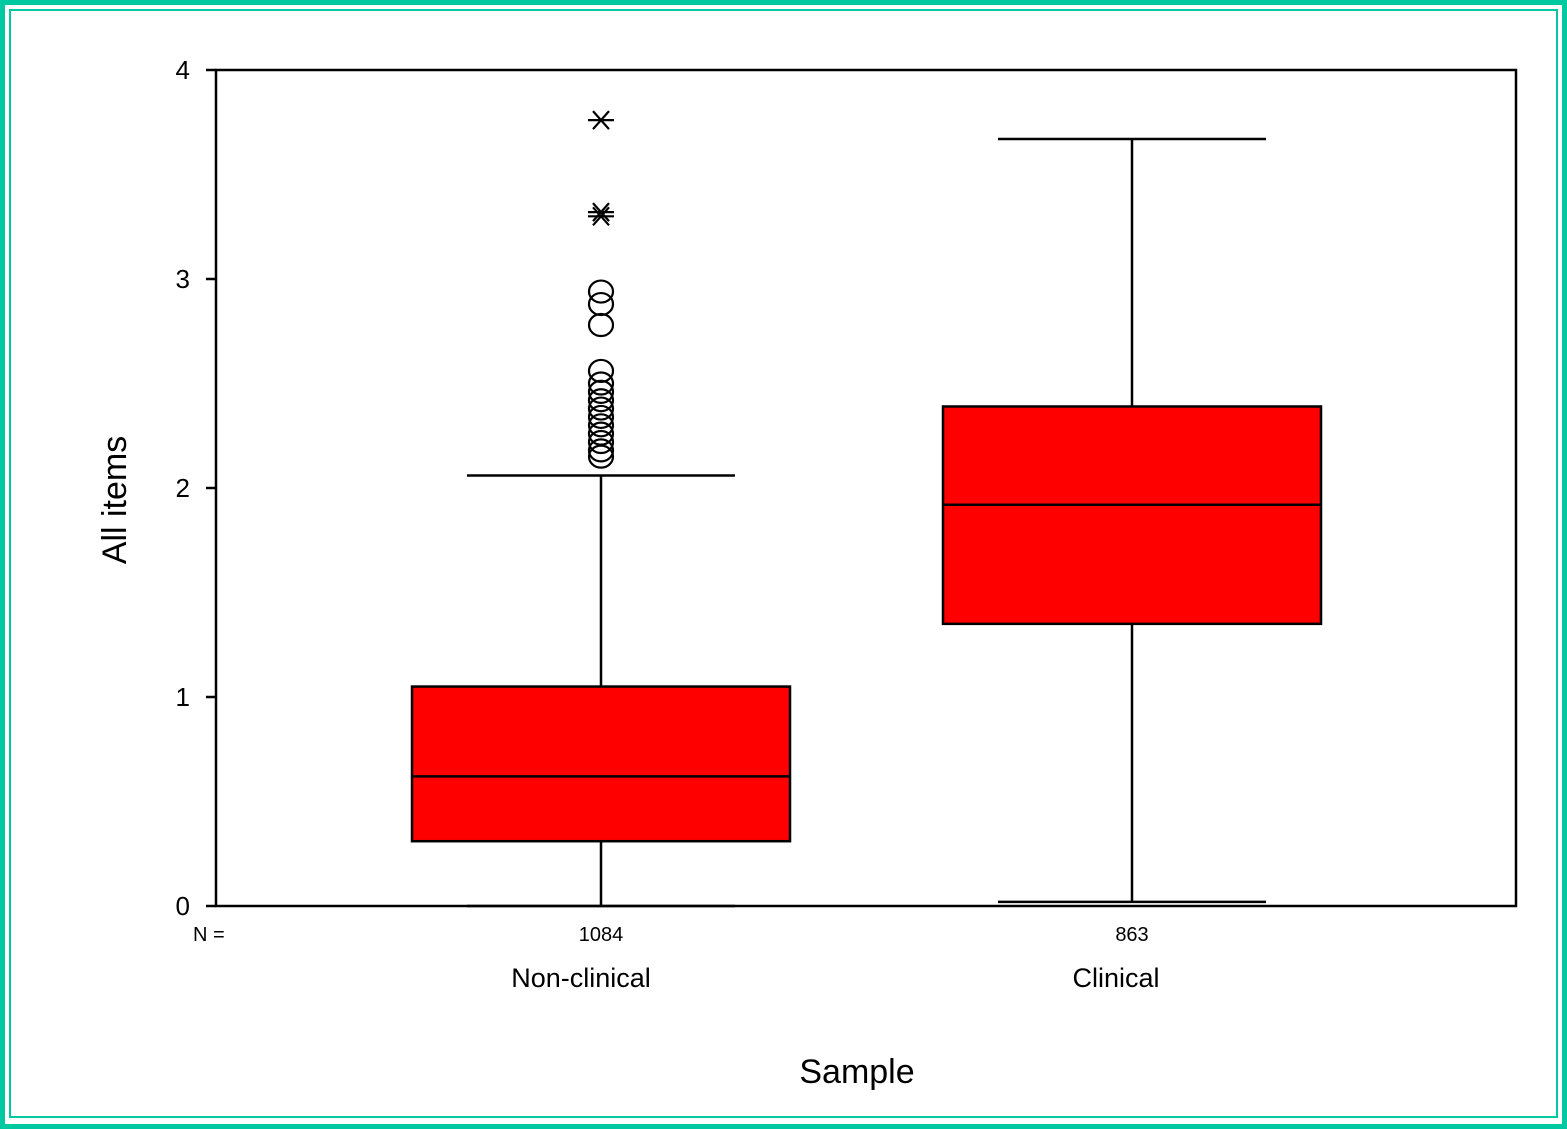 The height and width of the screenshot is (1129, 1567). Describe the element at coordinates (183, 279) in the screenshot. I see `y-tick-label-3: 3` at that location.